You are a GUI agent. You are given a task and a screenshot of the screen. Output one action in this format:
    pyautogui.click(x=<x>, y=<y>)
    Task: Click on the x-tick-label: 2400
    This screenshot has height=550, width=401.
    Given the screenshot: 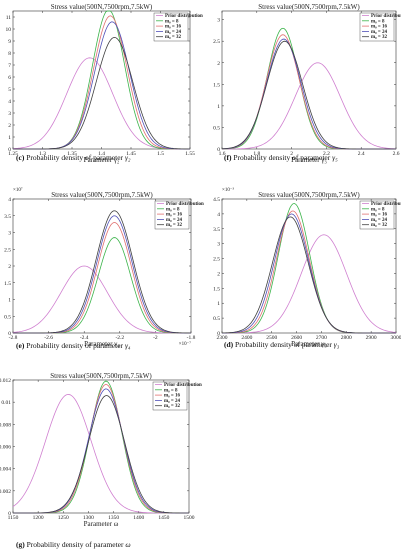 What is the action you would take?
    pyautogui.click(x=246, y=338)
    